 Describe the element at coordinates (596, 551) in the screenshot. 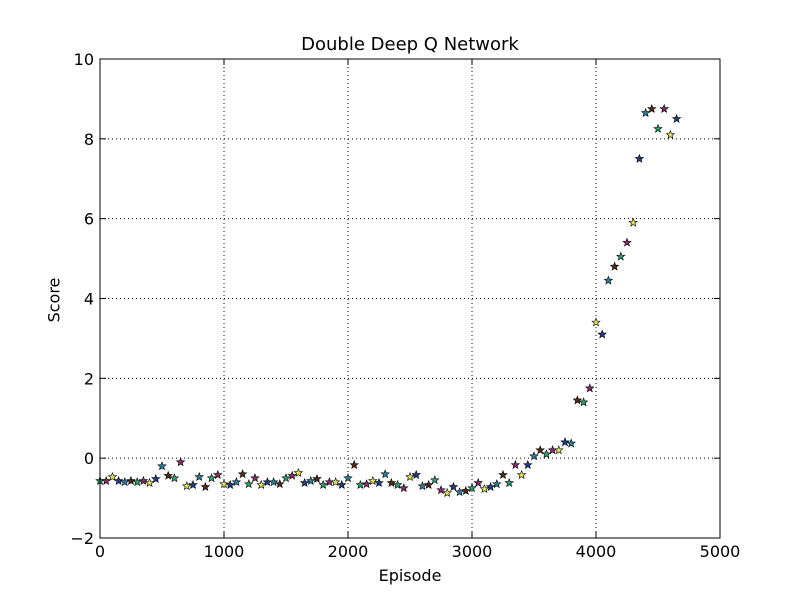

I see `x-tick-label: 4000` at that location.